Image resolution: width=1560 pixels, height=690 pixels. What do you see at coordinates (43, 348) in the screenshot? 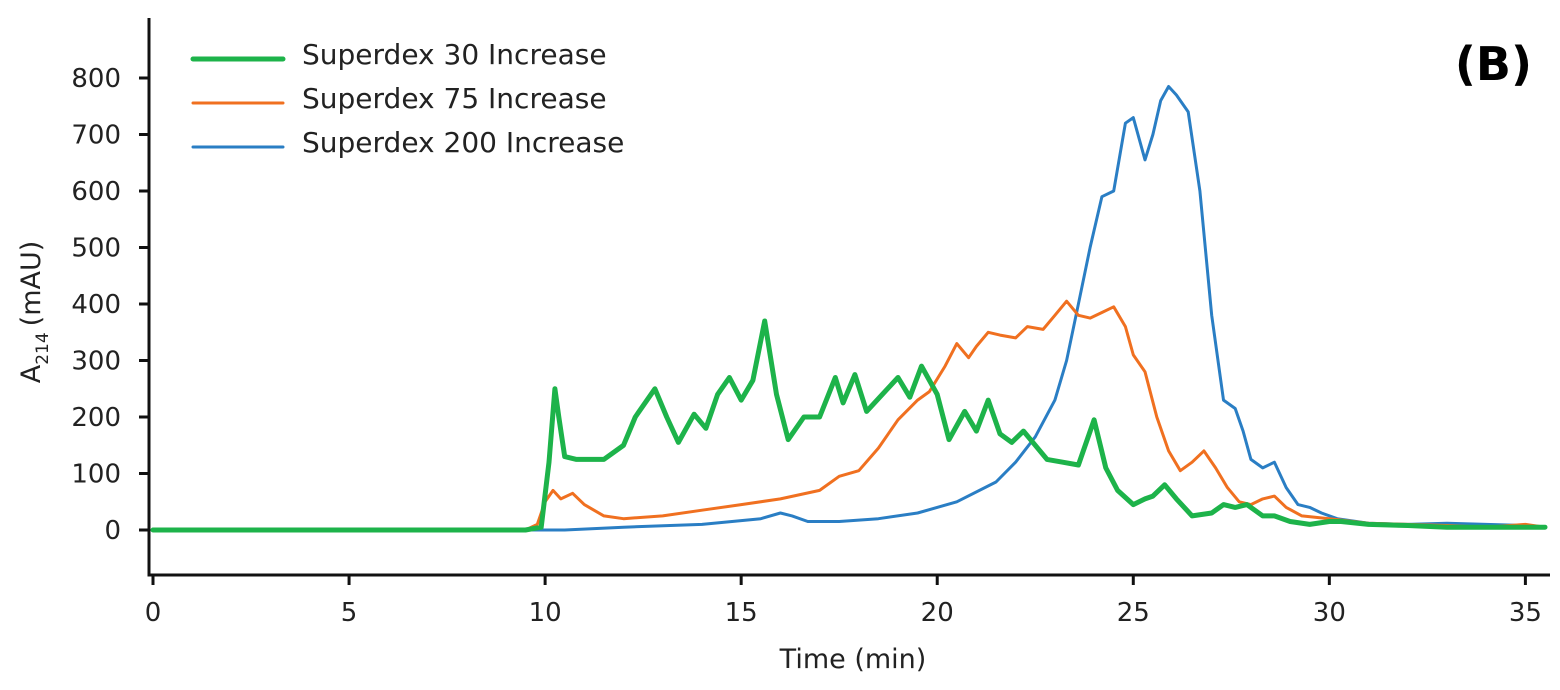
I see `y-axis-title-subscript: 214` at bounding box center [43, 348].